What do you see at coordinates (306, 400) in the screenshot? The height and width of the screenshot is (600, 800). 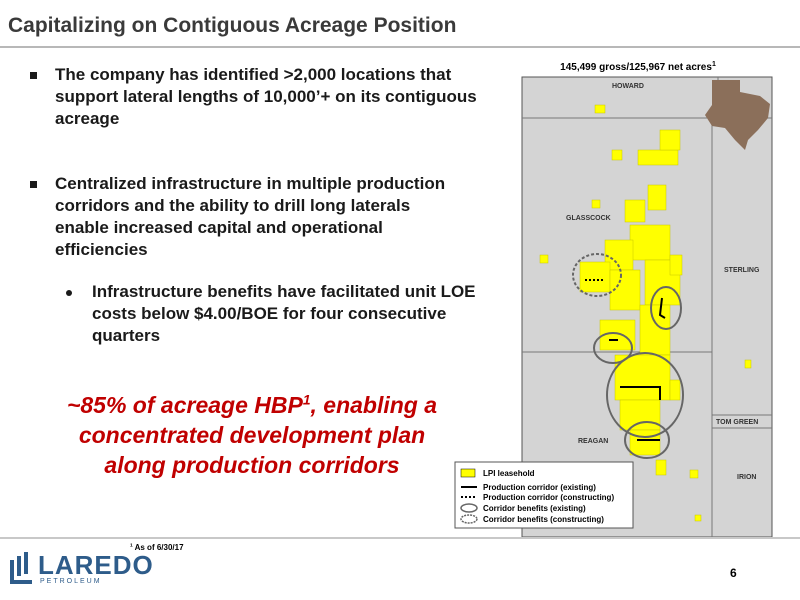 I see `callout-sup: 1` at bounding box center [306, 400].